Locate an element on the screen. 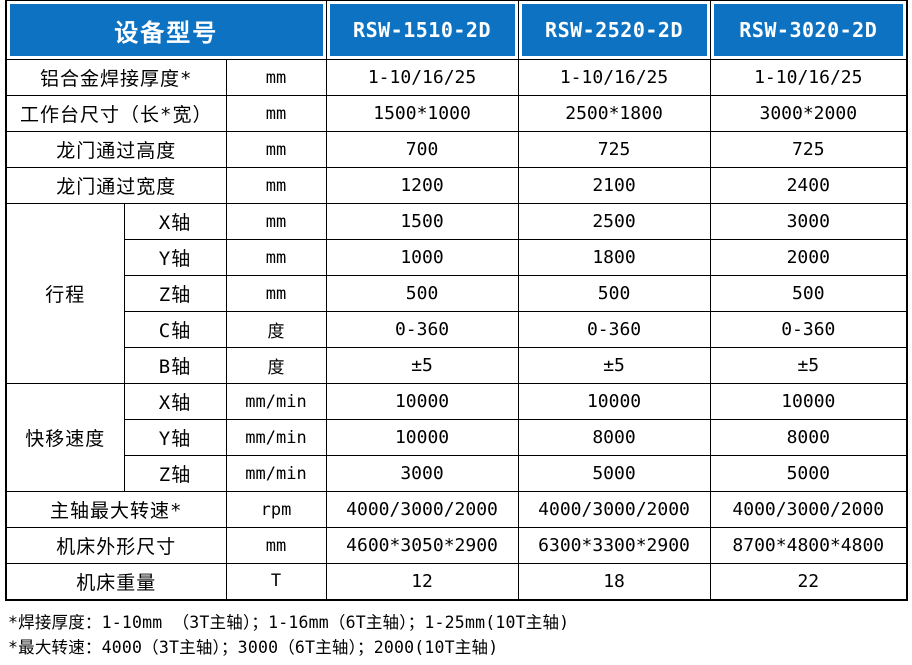 Image resolution: width=912 pixels, height=665 pixels. device-model-title: 设备型号 is located at coordinates (166, 30).